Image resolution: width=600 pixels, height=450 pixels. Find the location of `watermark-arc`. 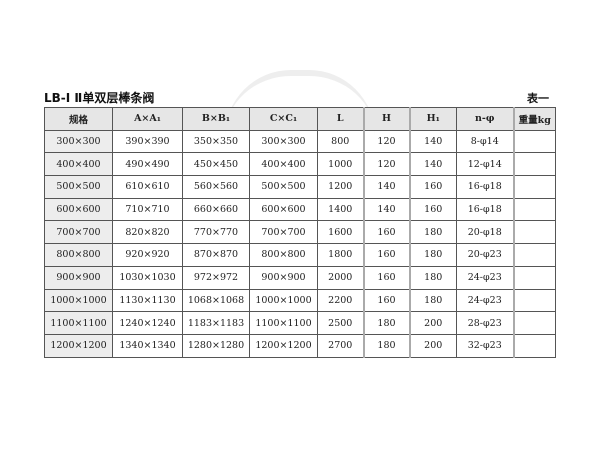

watermark-arc is located at coordinates (300, 103).